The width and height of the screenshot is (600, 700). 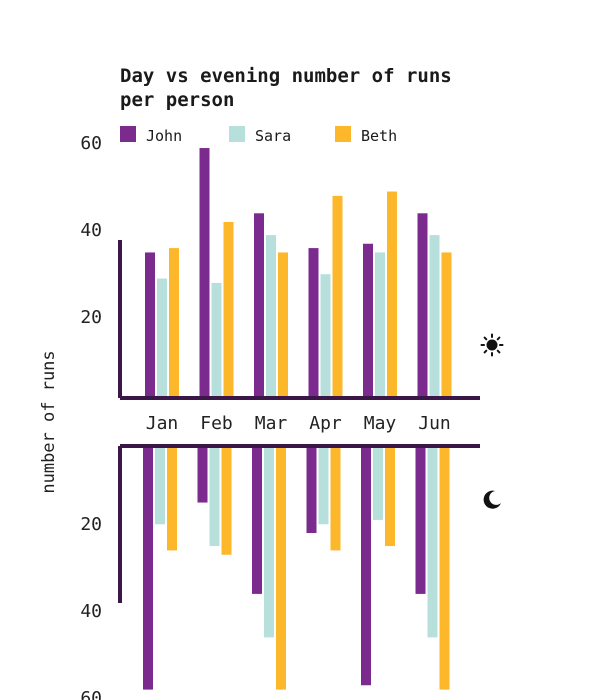 What do you see at coordinates (216, 339) in the screenshot?
I see `bar-day-sara-feb` at bounding box center [216, 339].